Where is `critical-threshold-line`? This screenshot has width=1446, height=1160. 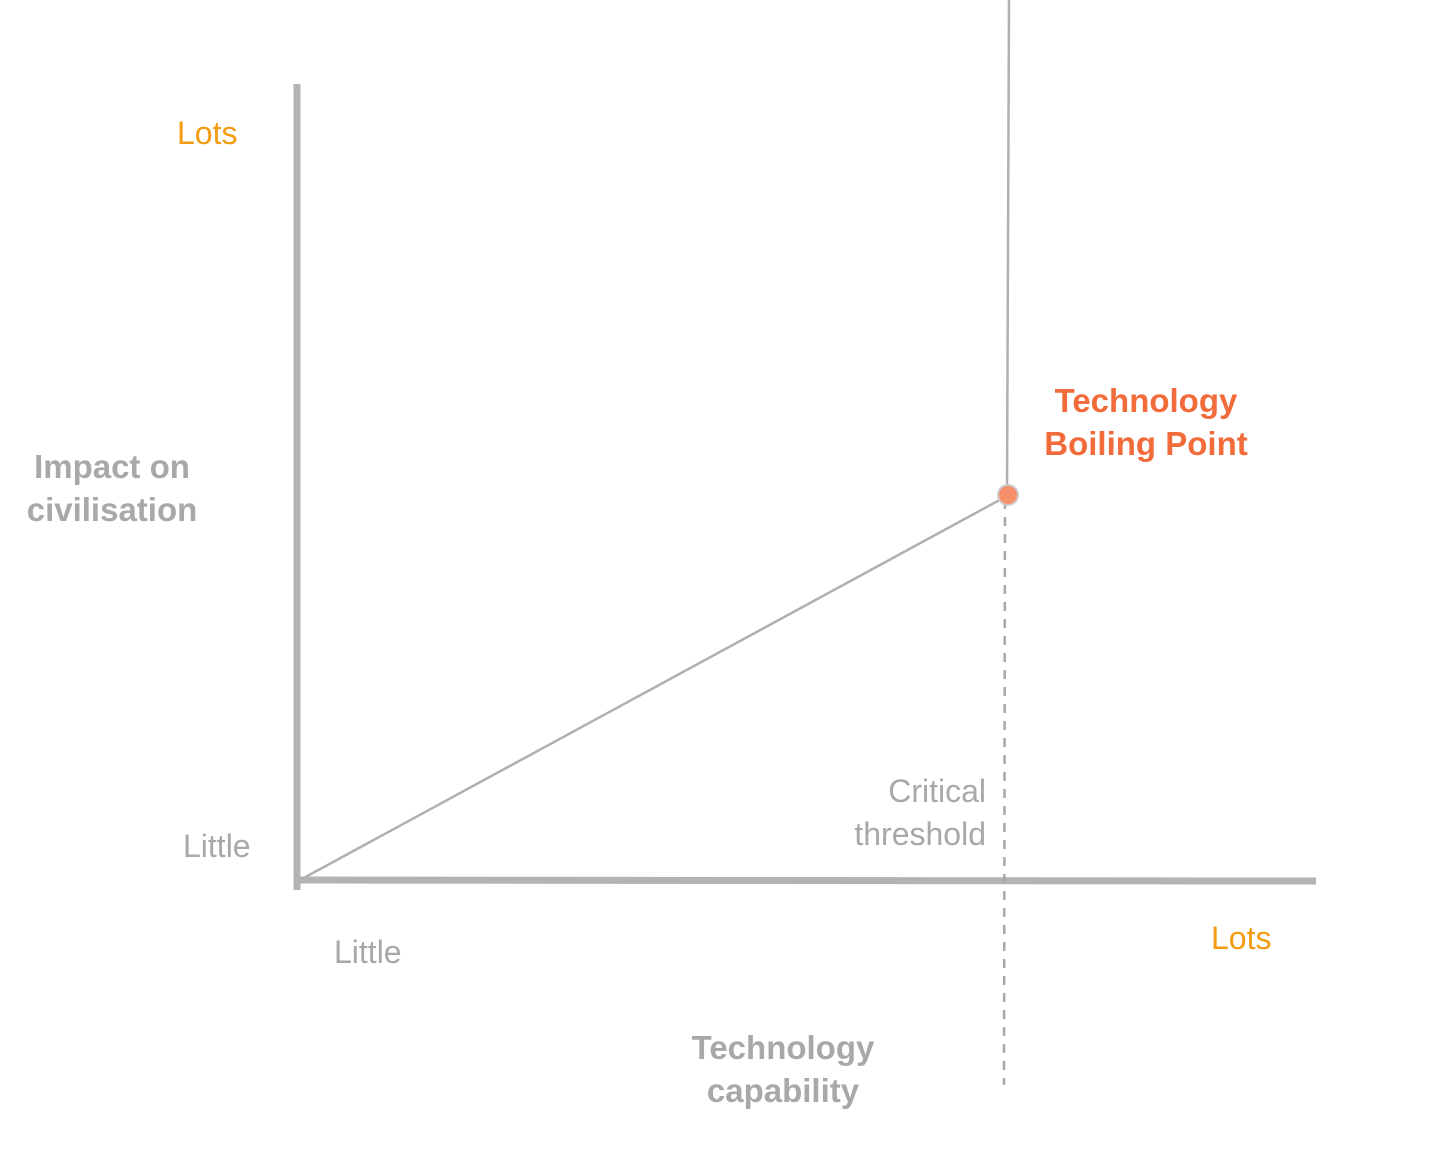
critical-threshold-line is located at coordinates (1004, 792).